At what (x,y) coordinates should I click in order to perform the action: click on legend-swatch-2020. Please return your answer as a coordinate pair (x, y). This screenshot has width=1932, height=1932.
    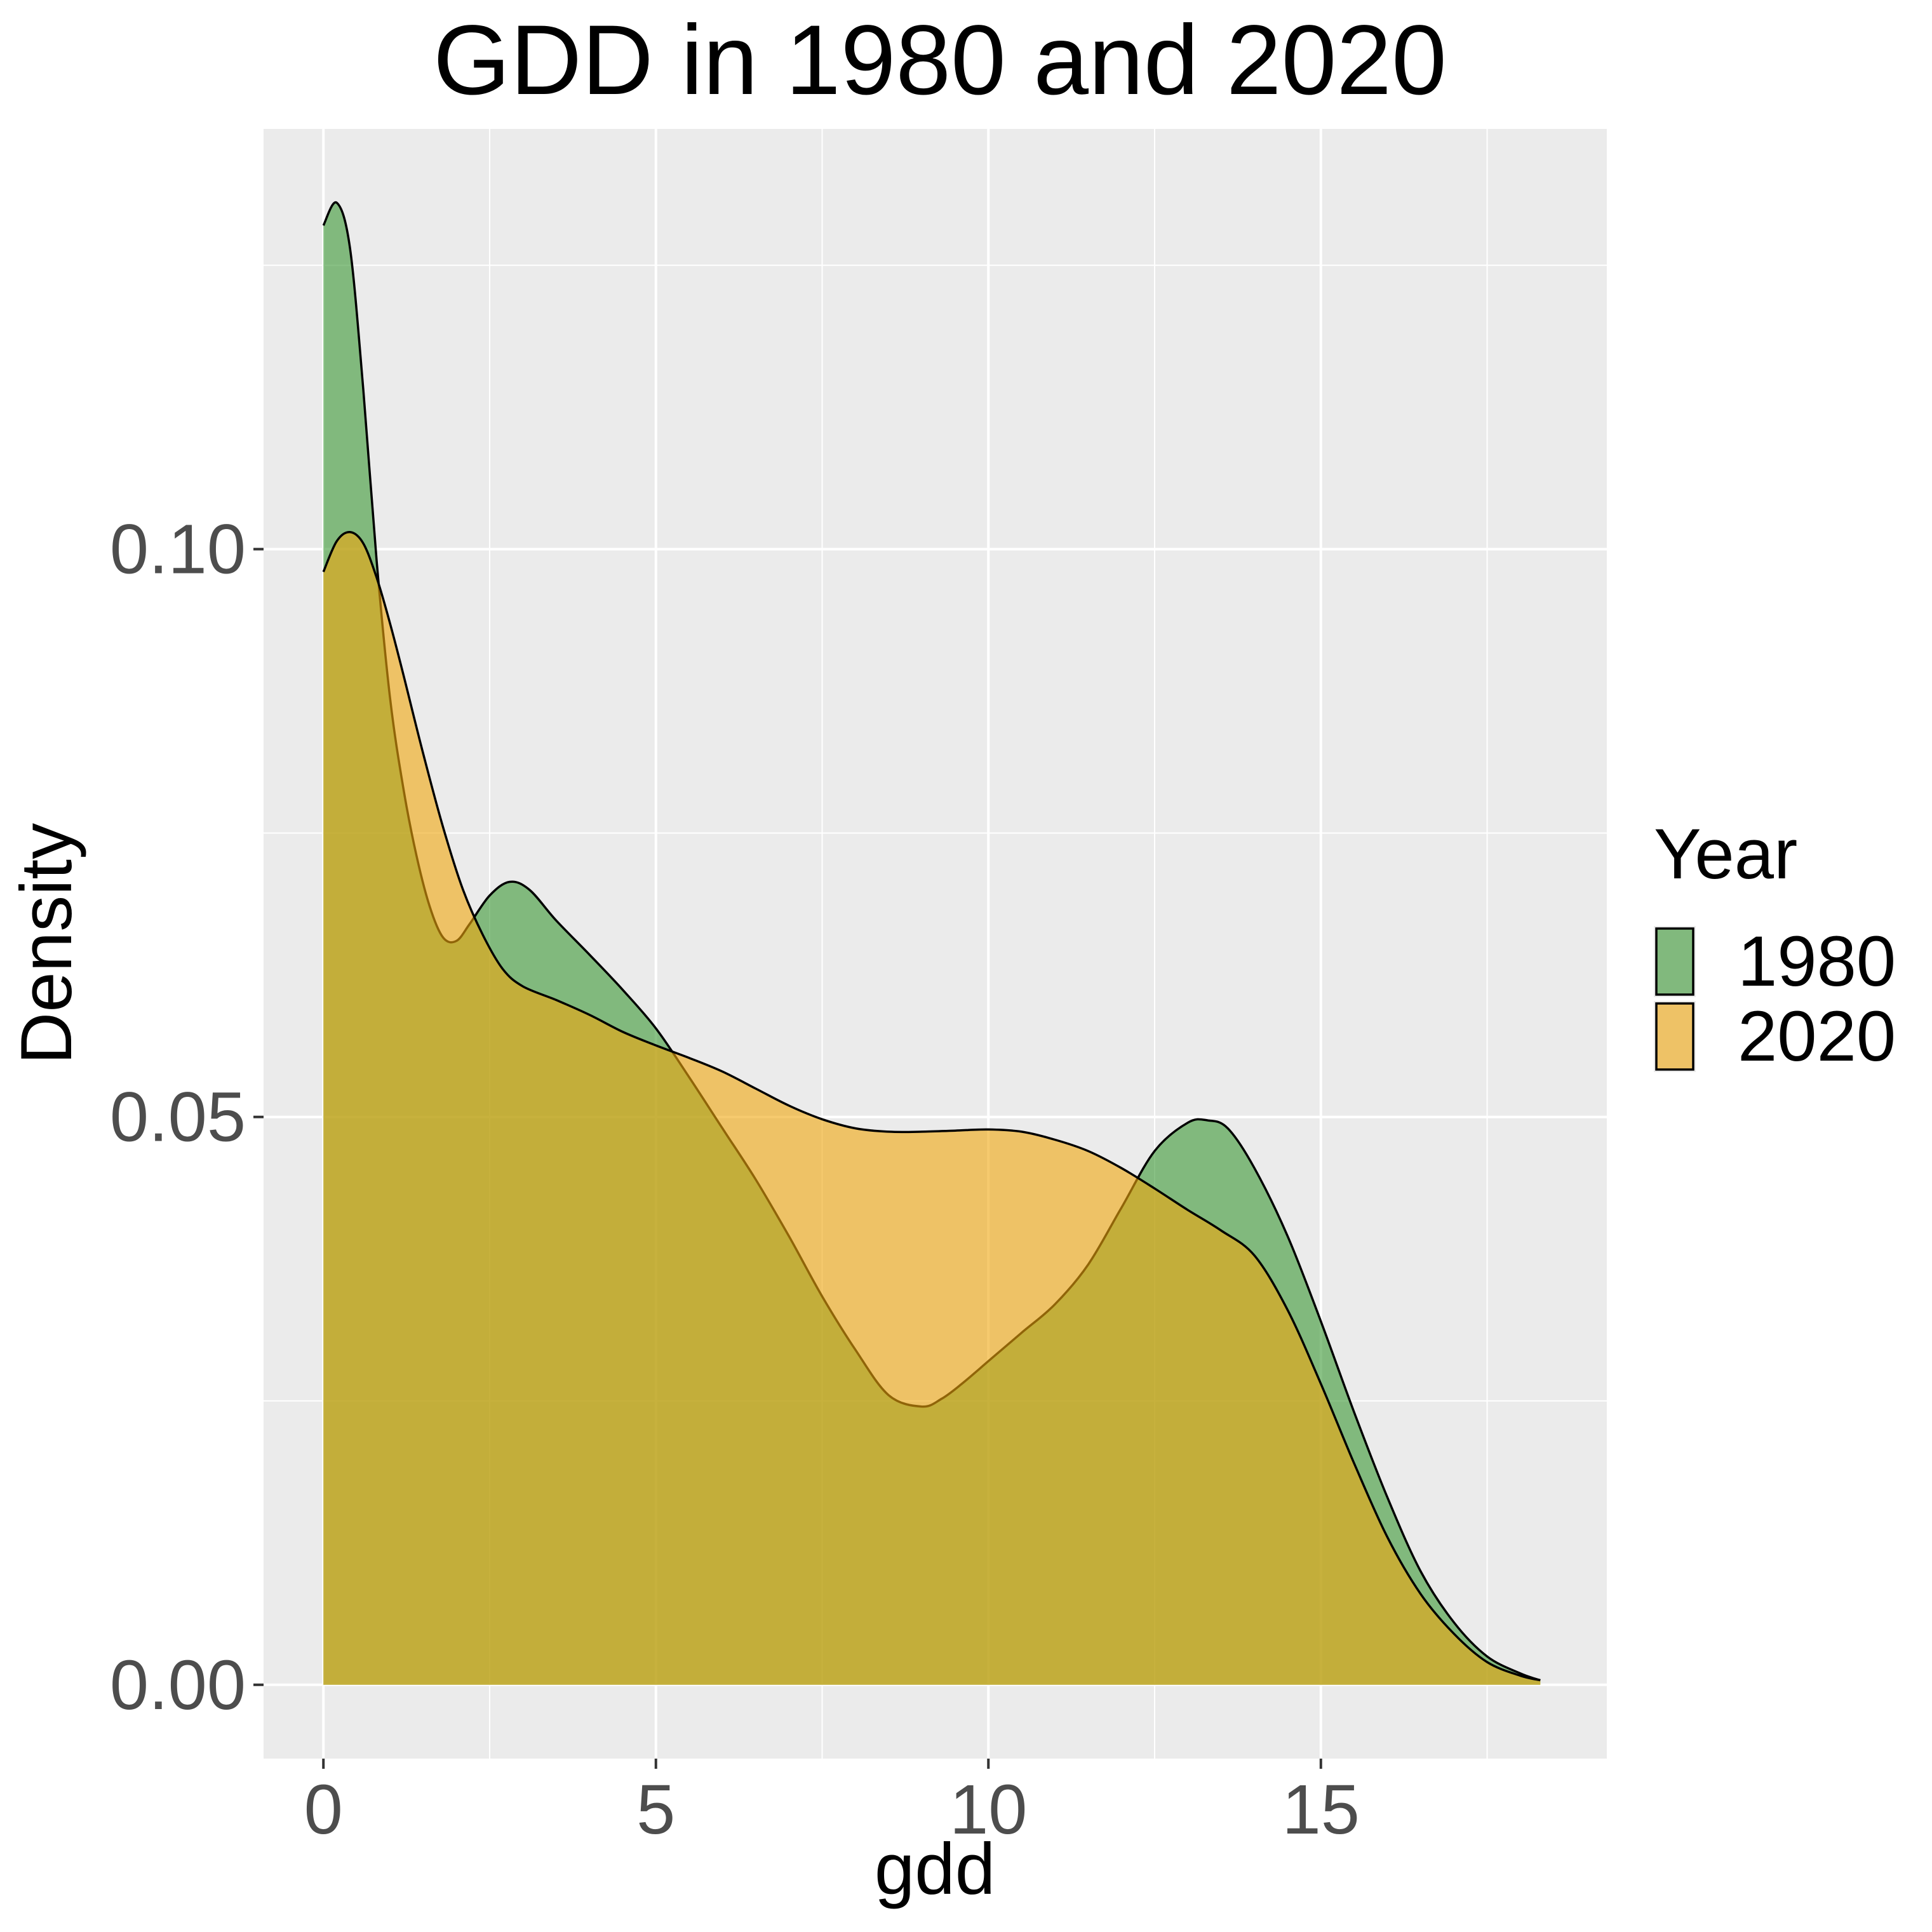
    Looking at the image, I should click on (1674, 1036).